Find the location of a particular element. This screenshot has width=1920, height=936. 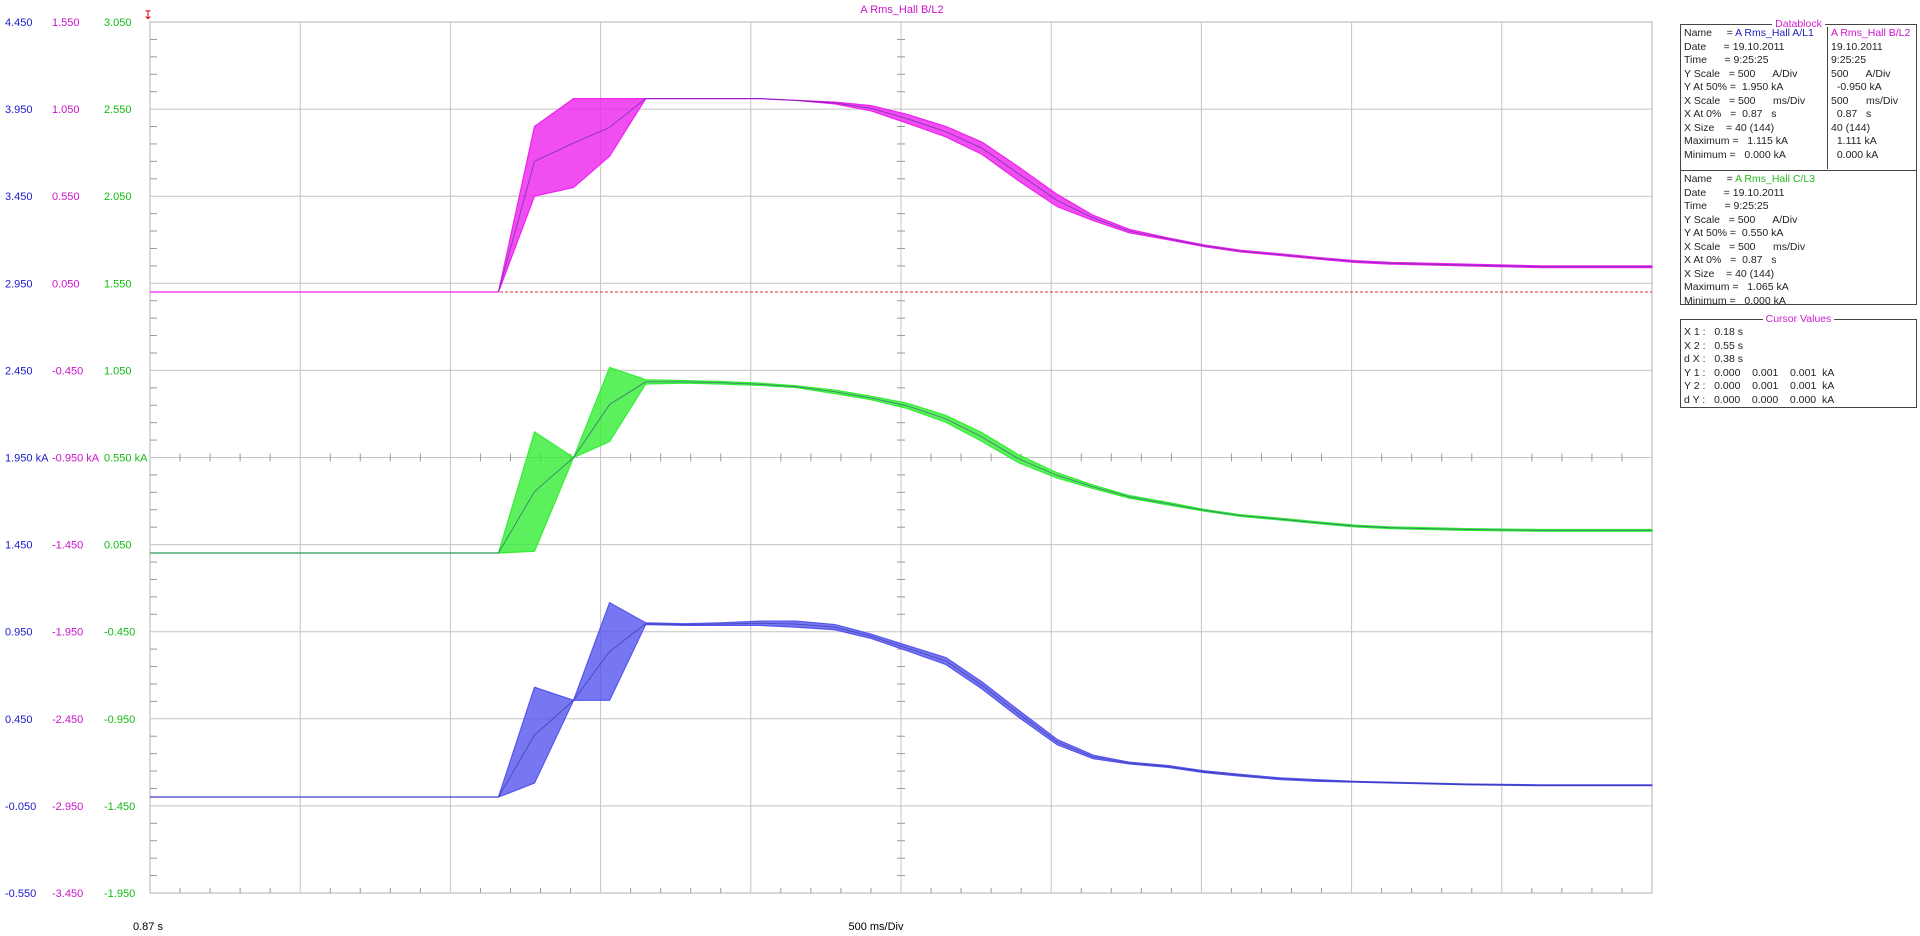

datablock-title: Datablock is located at coordinates (1798, 24).